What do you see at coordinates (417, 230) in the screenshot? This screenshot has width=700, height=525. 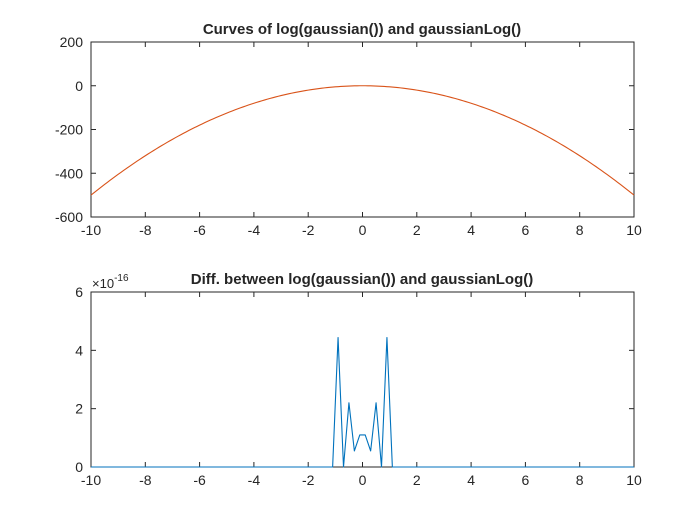 I see `top-x-tick-label: 2` at bounding box center [417, 230].